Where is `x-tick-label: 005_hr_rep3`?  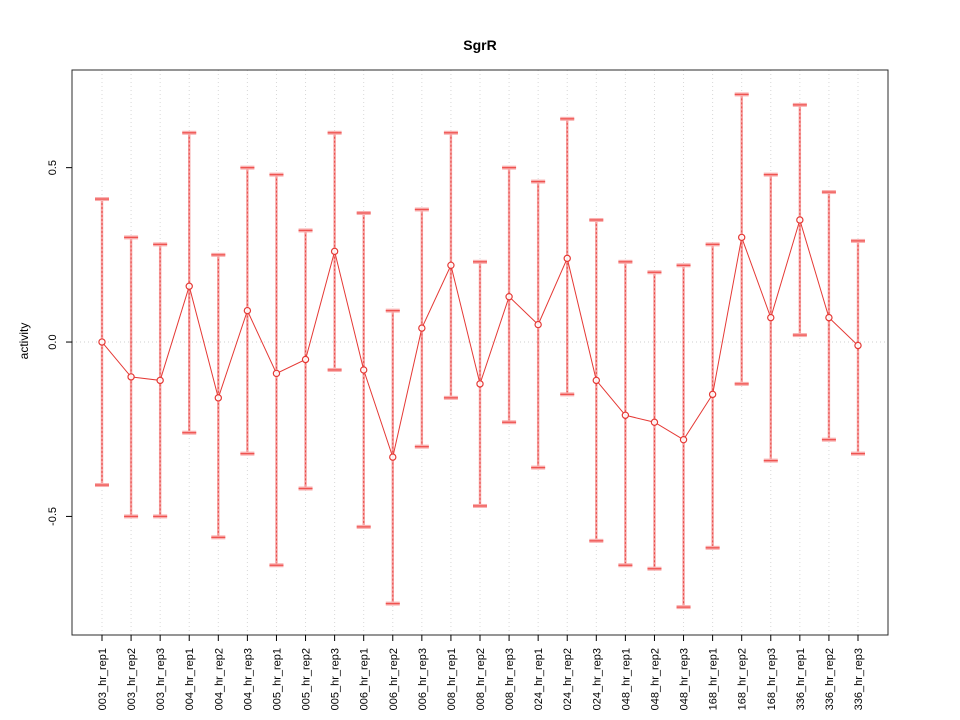 x-tick-label: 005_hr_rep3 is located at coordinates (336, 679).